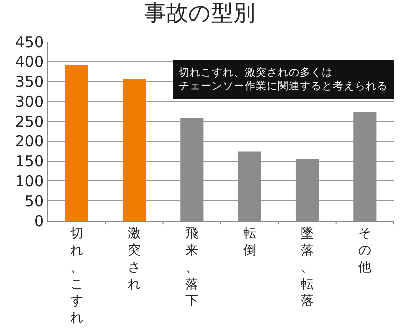  What do you see at coordinates (29, 101) in the screenshot?
I see `y-tick-label: 300` at bounding box center [29, 101].